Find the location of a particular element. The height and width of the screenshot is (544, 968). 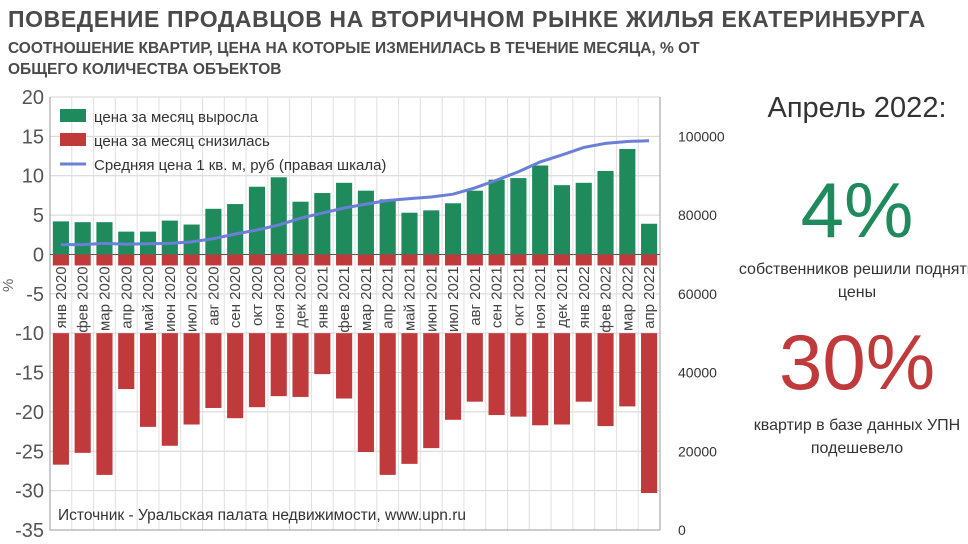

y-tick-label: -20 is located at coordinates (29, 413).